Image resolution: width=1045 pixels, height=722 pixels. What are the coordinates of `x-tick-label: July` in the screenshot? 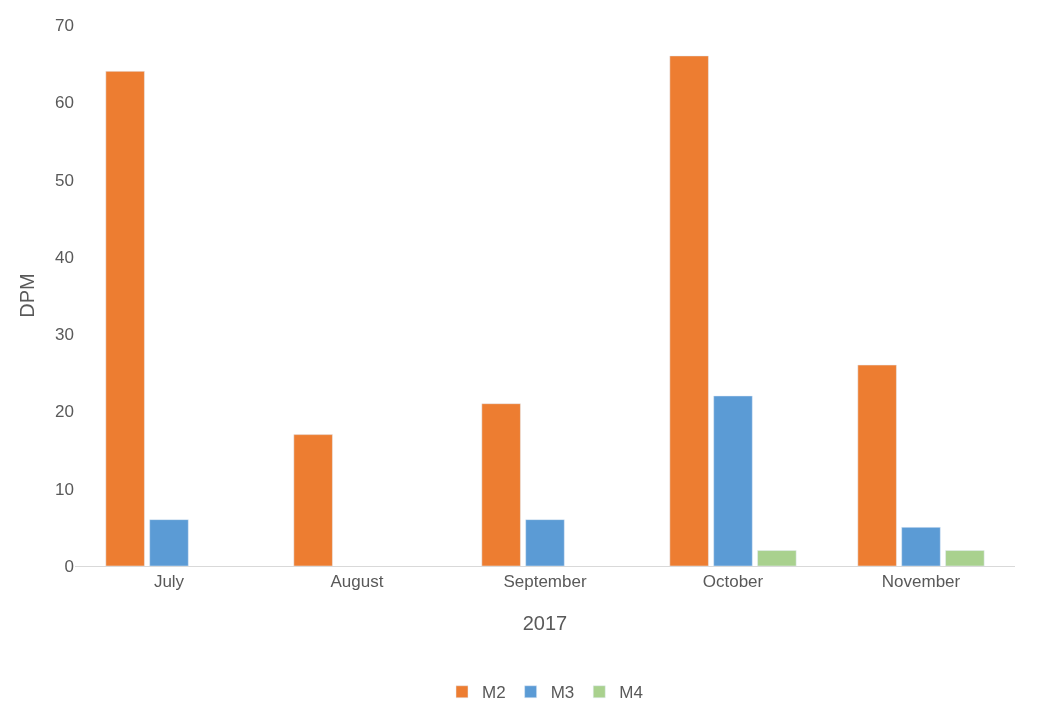 It's located at (169, 582).